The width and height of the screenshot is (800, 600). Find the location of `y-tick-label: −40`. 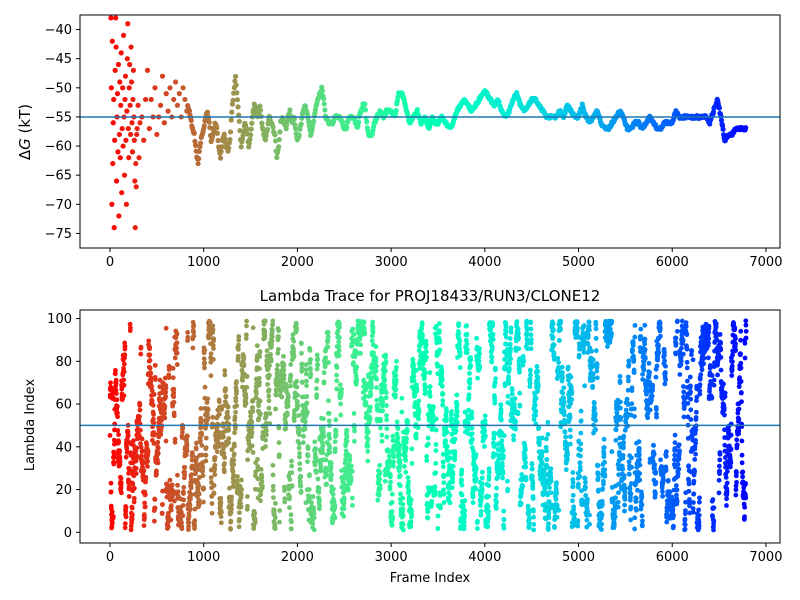

y-tick-label: −40 is located at coordinates (58, 30).